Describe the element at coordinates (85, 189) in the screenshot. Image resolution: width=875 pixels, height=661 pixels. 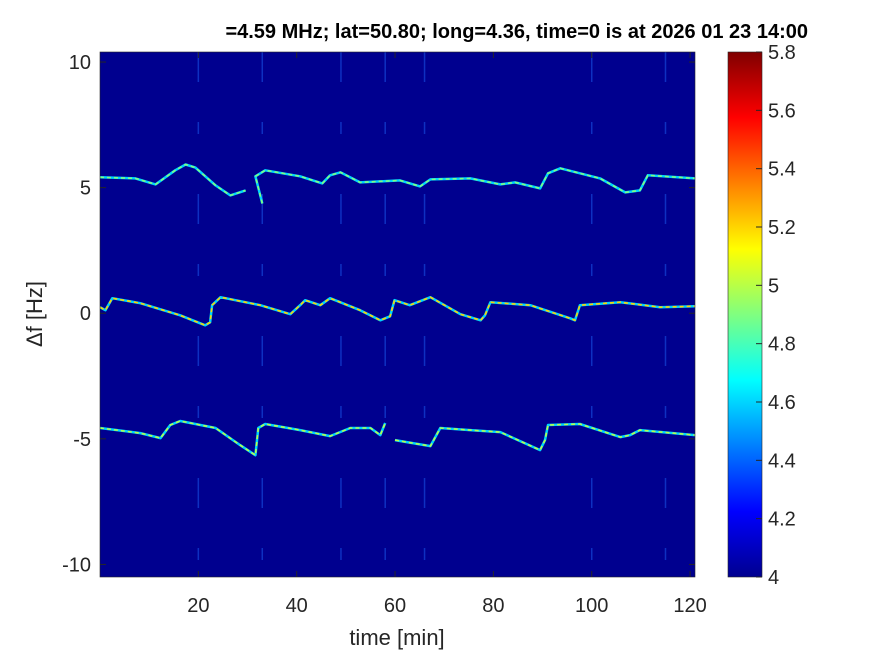
I see `y-tick-label: 5` at that location.